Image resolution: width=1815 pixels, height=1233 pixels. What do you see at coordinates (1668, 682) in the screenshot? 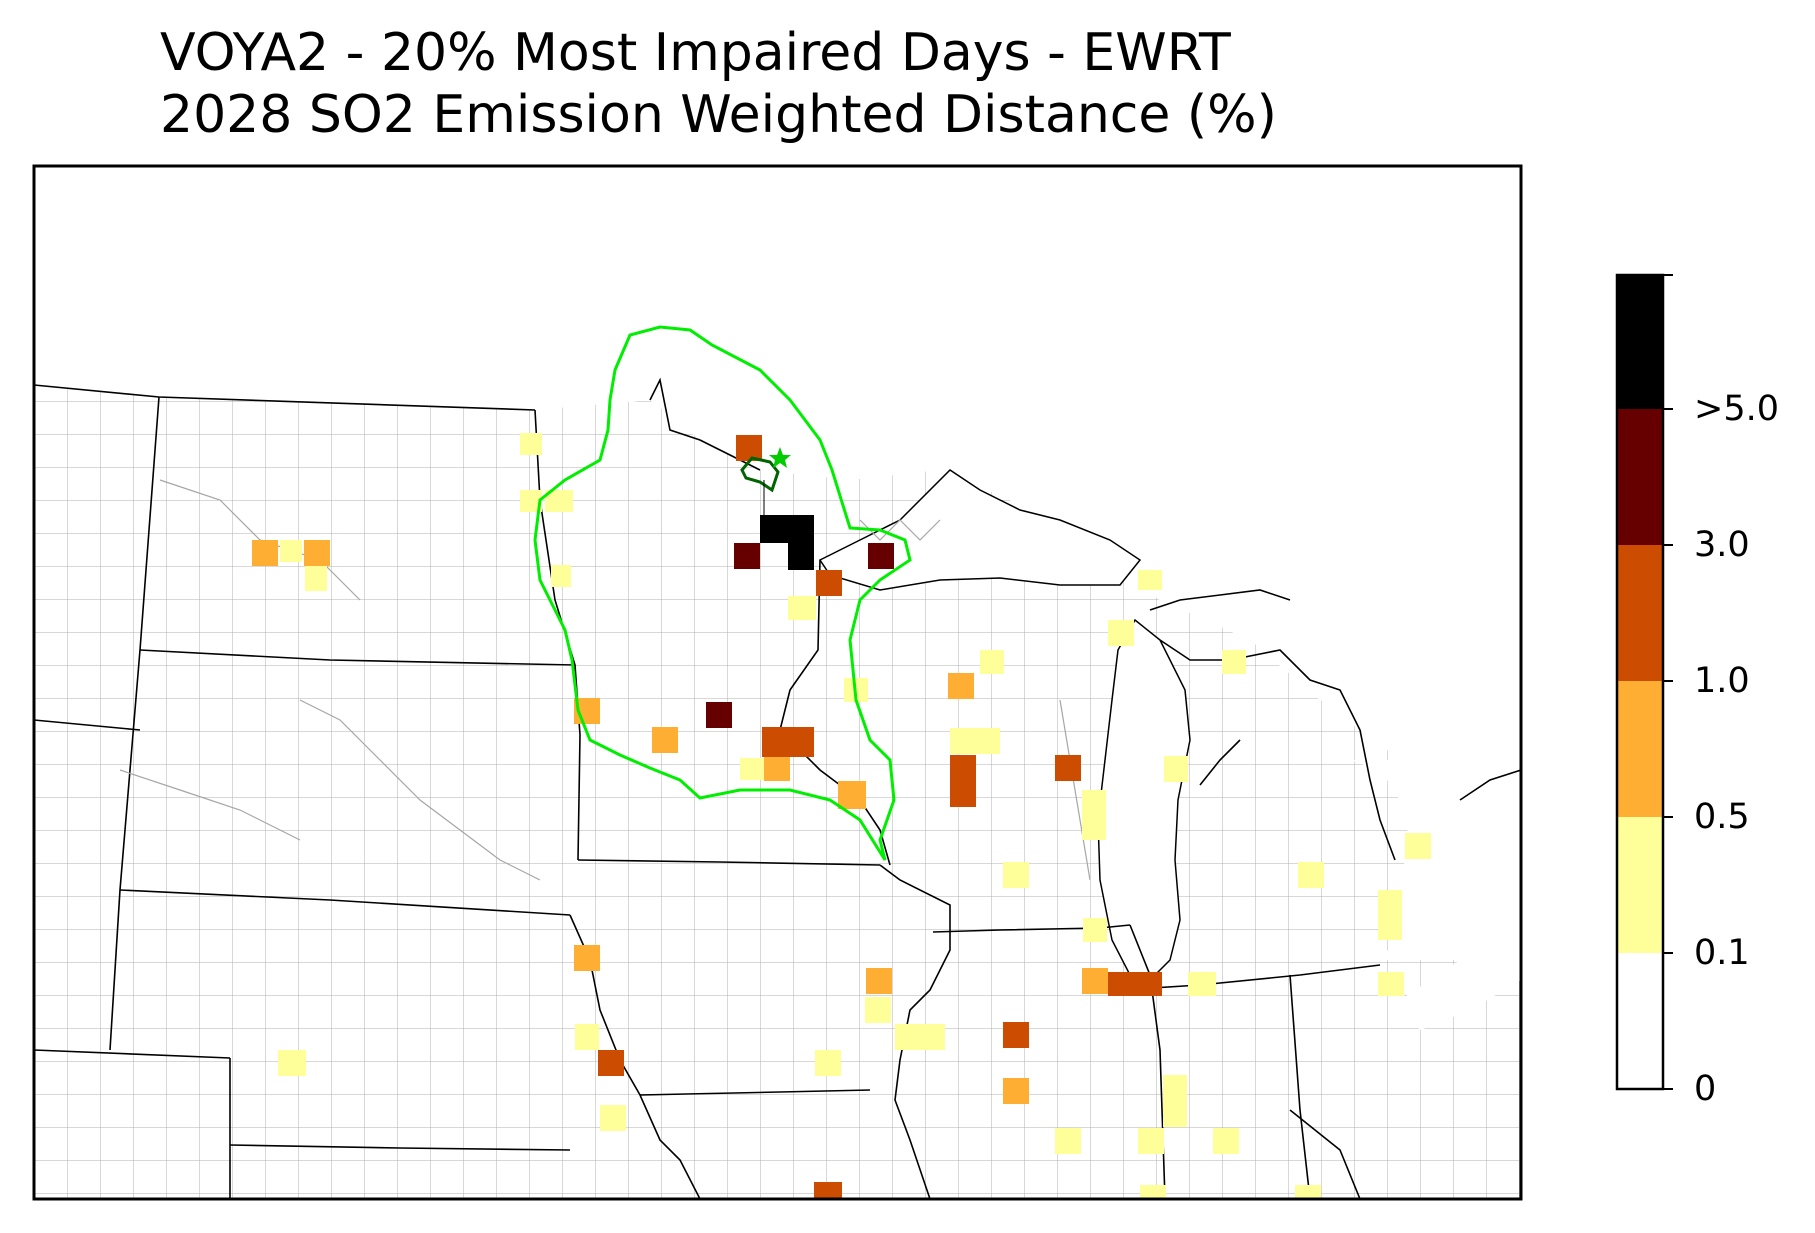
I see `colorbar-ticks` at bounding box center [1668, 682].